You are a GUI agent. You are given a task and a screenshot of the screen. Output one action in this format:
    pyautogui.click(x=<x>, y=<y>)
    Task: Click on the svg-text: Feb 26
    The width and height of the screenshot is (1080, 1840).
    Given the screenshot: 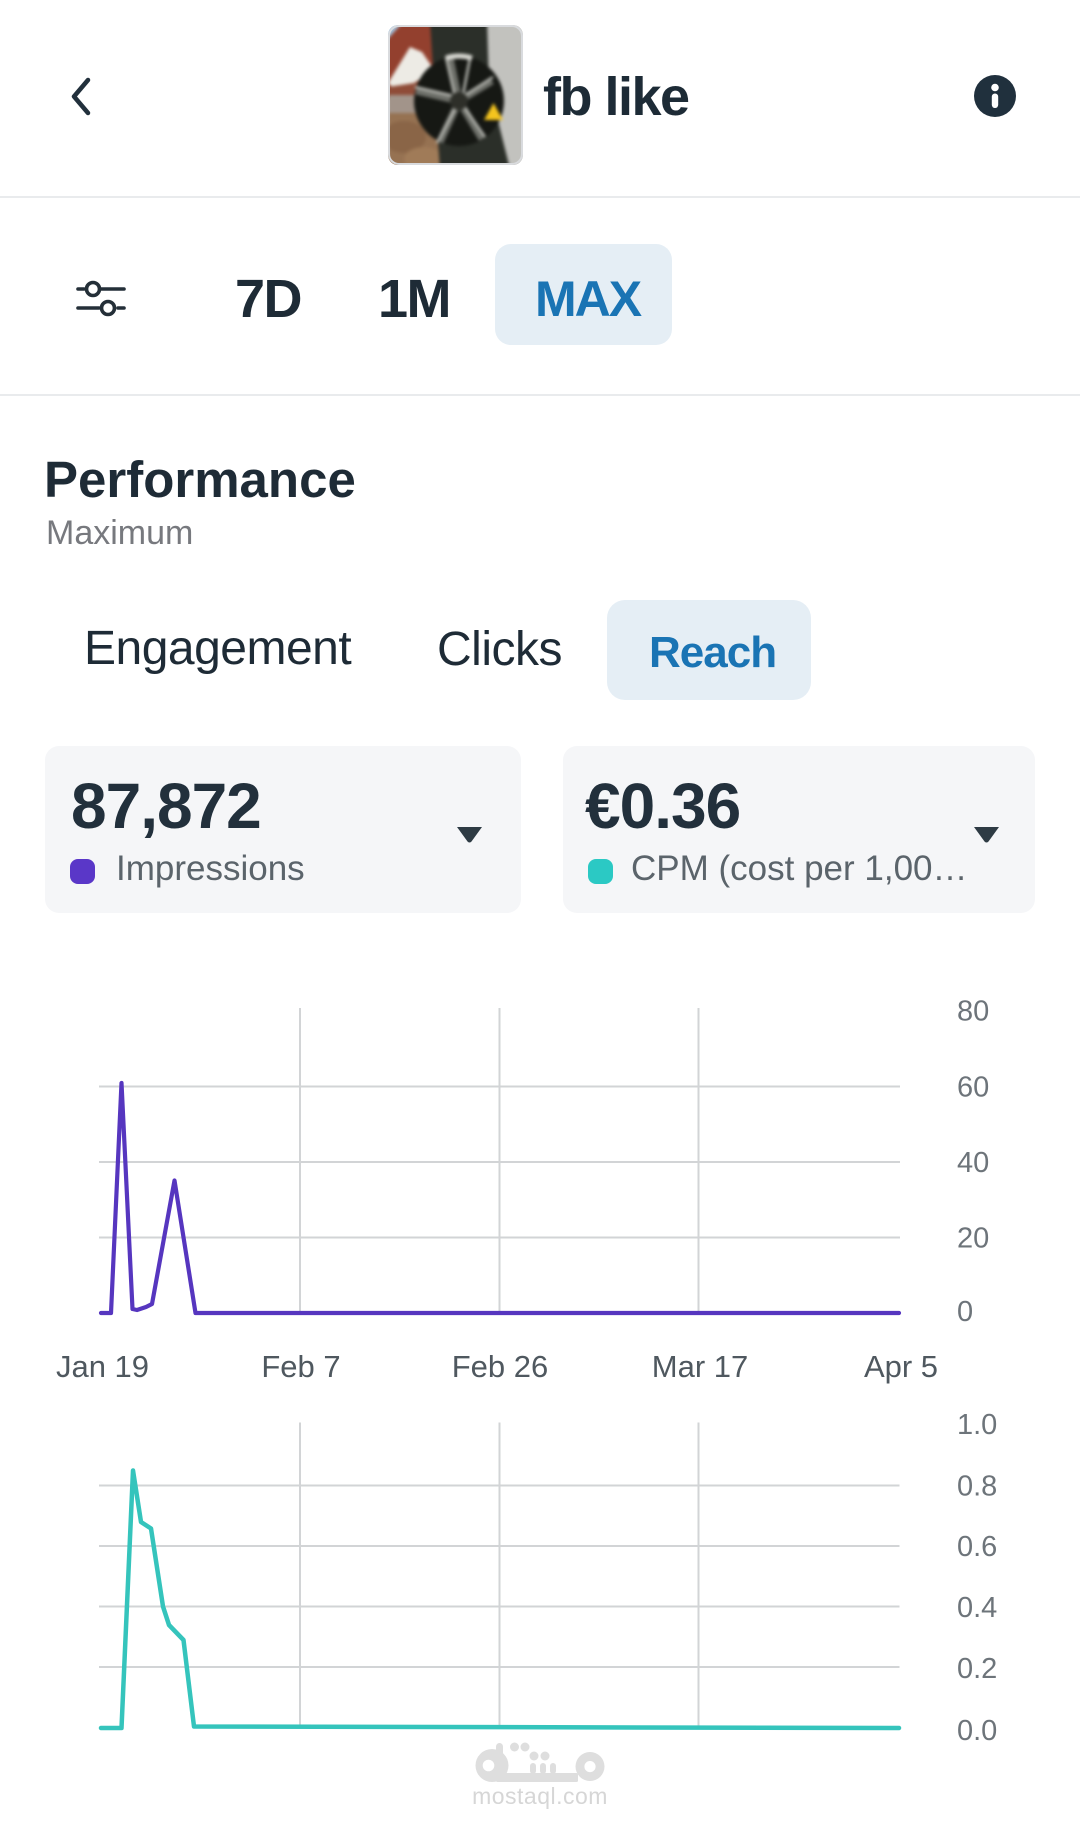 What is the action you would take?
    pyautogui.click(x=500, y=1366)
    